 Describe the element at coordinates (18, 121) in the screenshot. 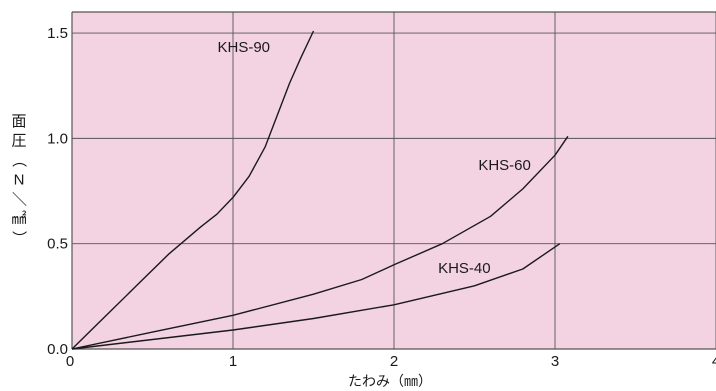

I see `y-axis-title-char: 面` at that location.